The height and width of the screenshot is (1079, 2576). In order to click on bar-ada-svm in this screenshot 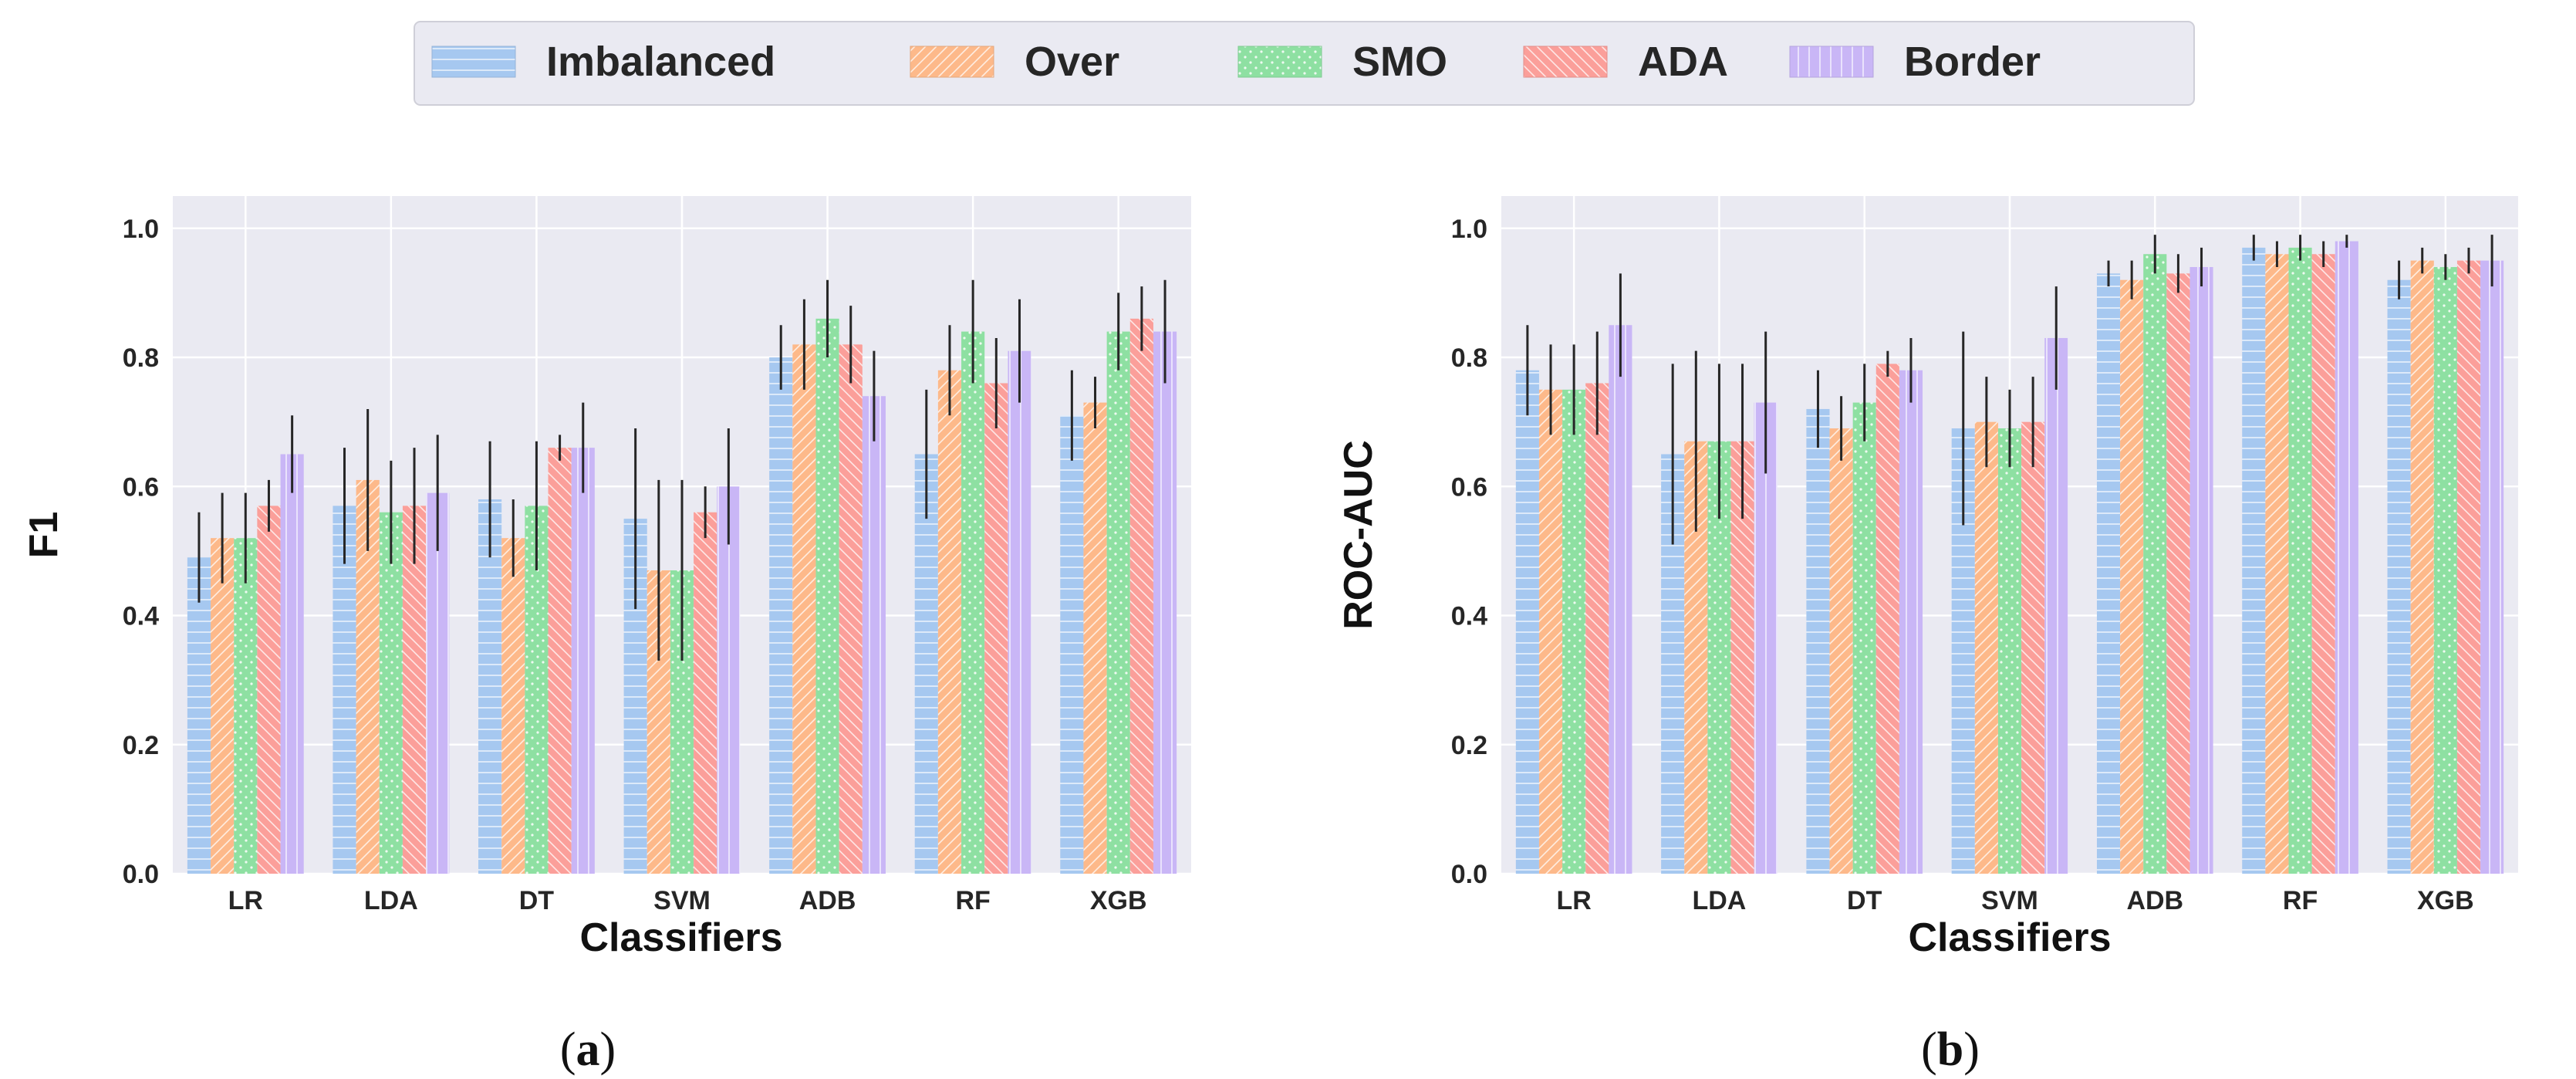, I will do `click(705, 693)`.